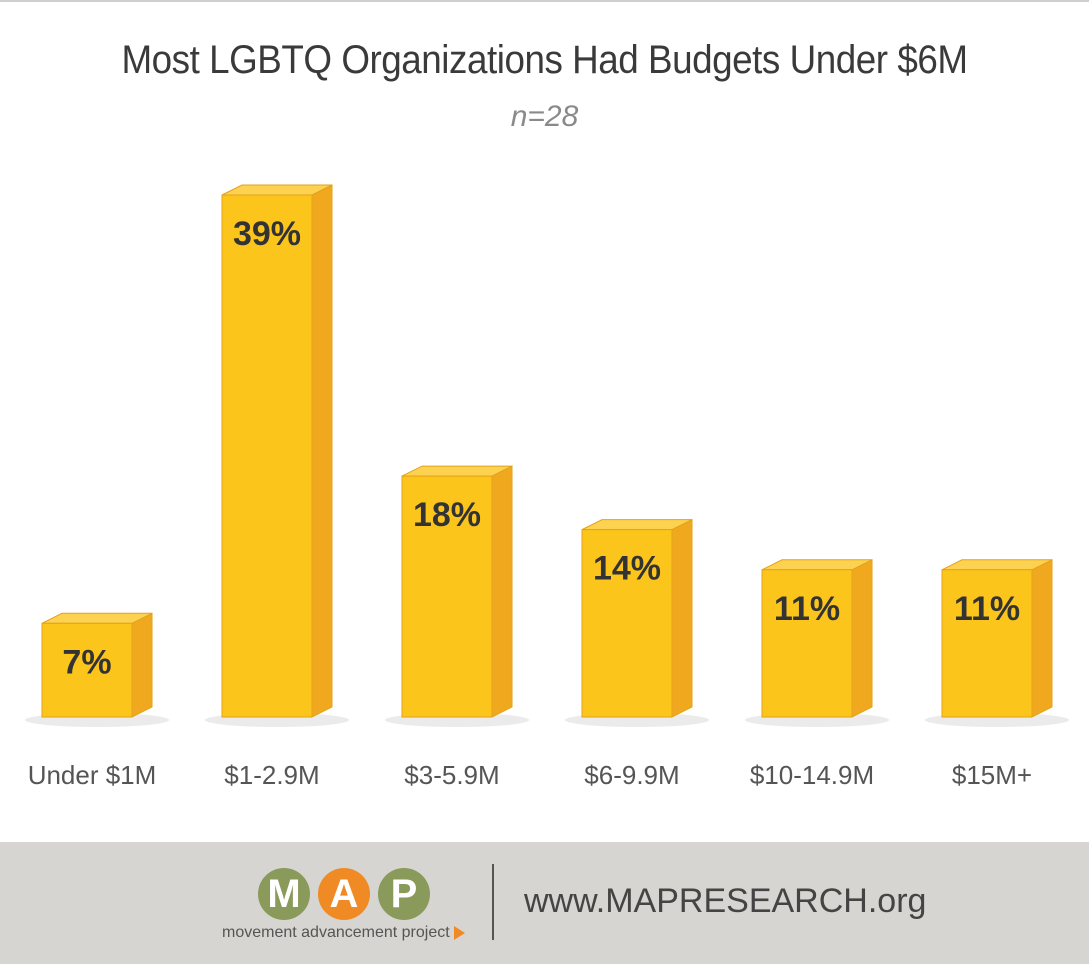 This screenshot has height=964, width=1089. Describe the element at coordinates (404, 894) in the screenshot. I see `logo-letter-p: P` at that location.